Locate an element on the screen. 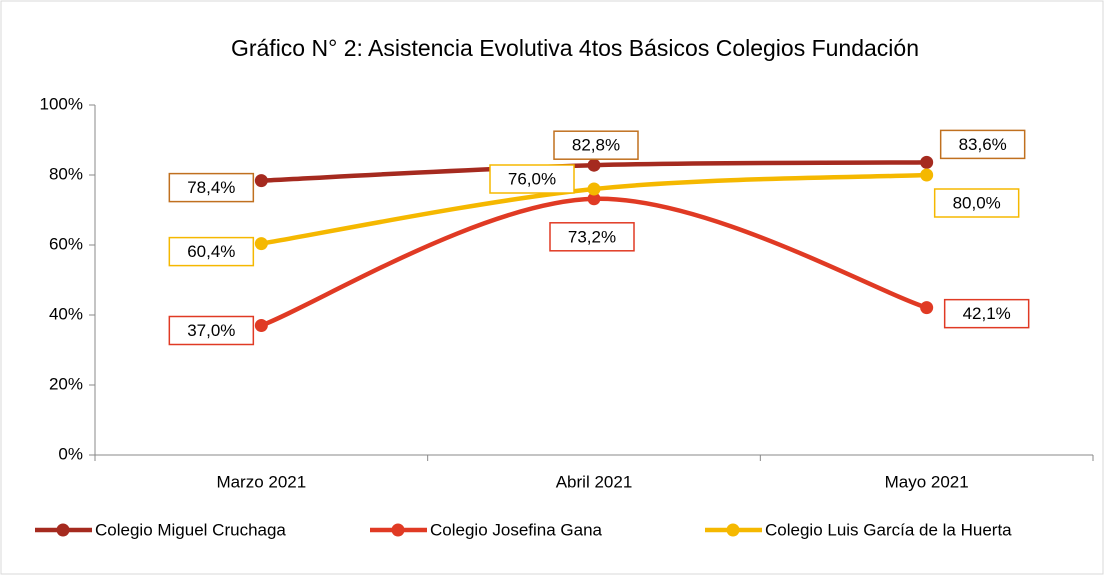 Image resolution: width=1105 pixels, height=576 pixels. data-label: 83,6% is located at coordinates (983, 144).